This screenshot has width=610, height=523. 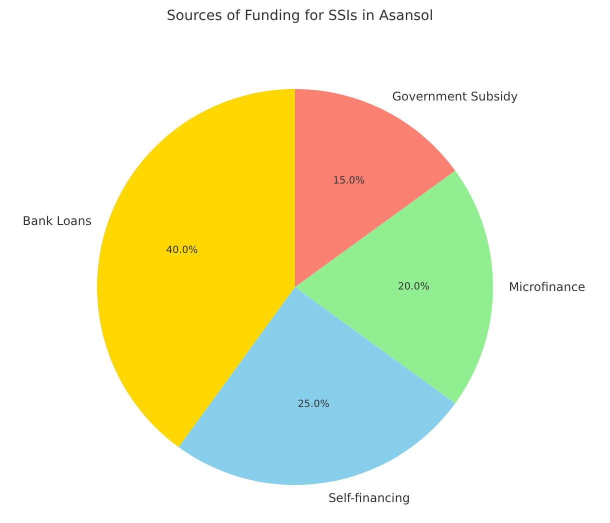 What do you see at coordinates (182, 250) in the screenshot?
I see `data-label: 40.0%` at bounding box center [182, 250].